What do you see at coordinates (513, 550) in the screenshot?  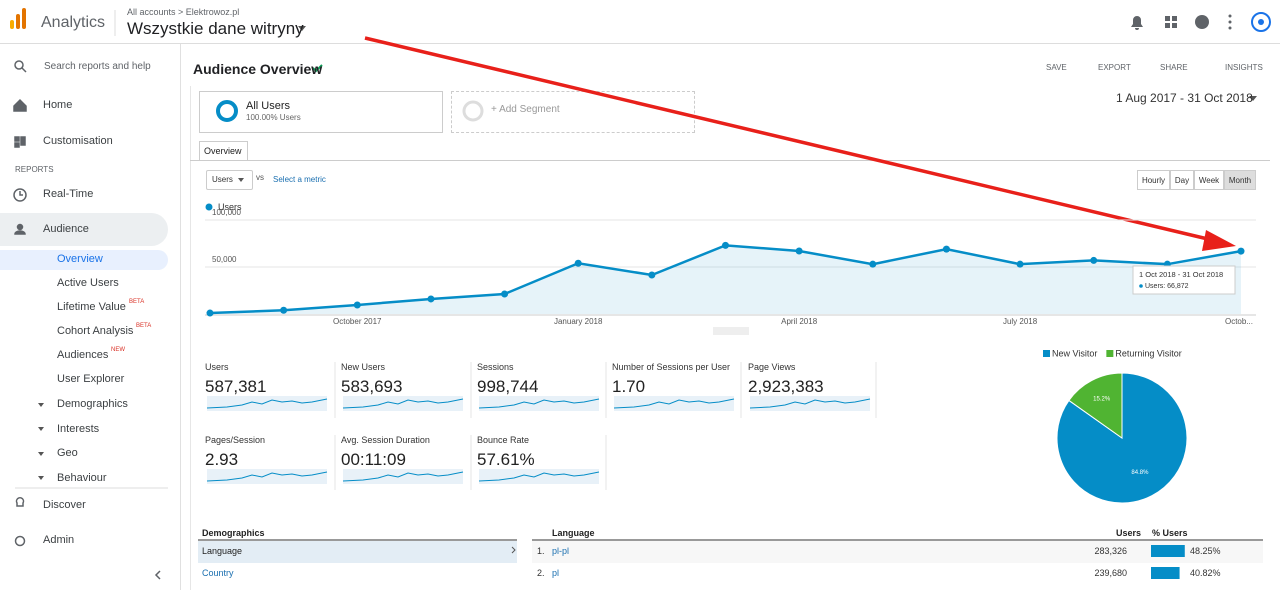 I see `row-arrow` at bounding box center [513, 550].